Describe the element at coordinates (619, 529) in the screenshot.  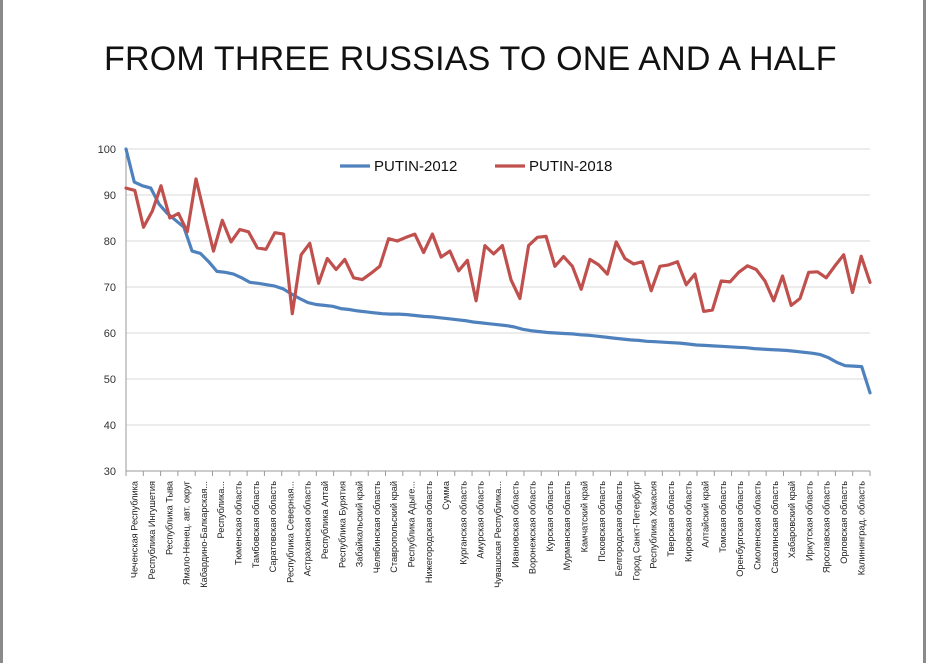
I see `x-tick-label: Белгородская область` at that location.